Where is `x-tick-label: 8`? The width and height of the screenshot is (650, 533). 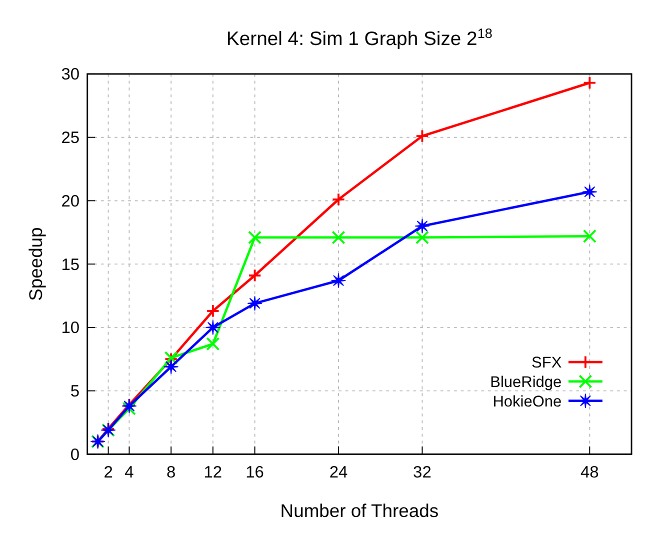
x-tick-label: 8 is located at coordinates (171, 472).